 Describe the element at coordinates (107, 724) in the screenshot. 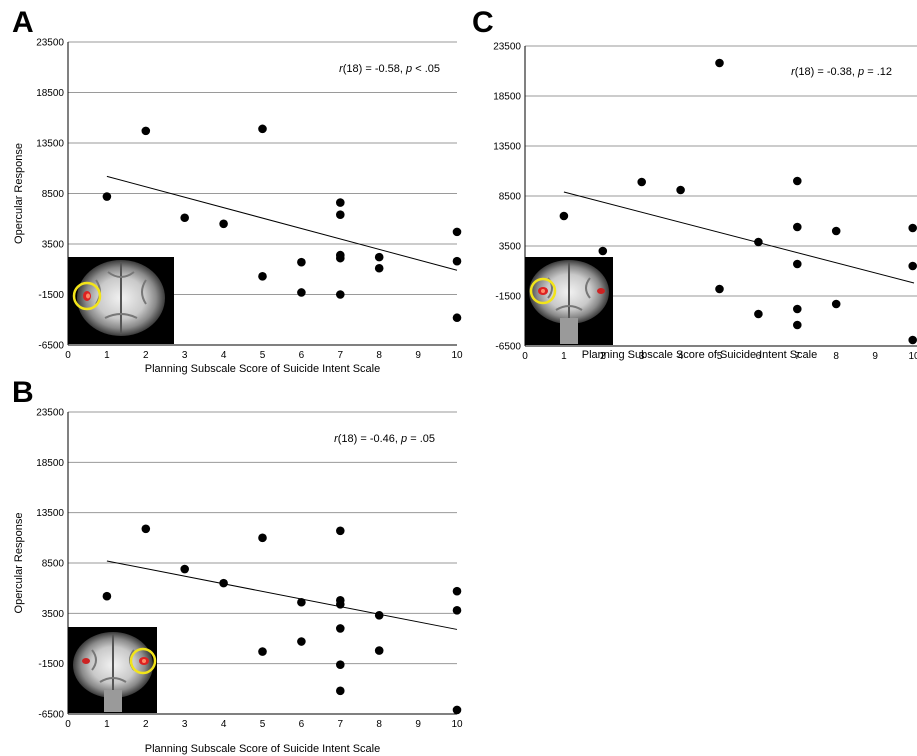

I see `x-tick-label: 1` at that location.